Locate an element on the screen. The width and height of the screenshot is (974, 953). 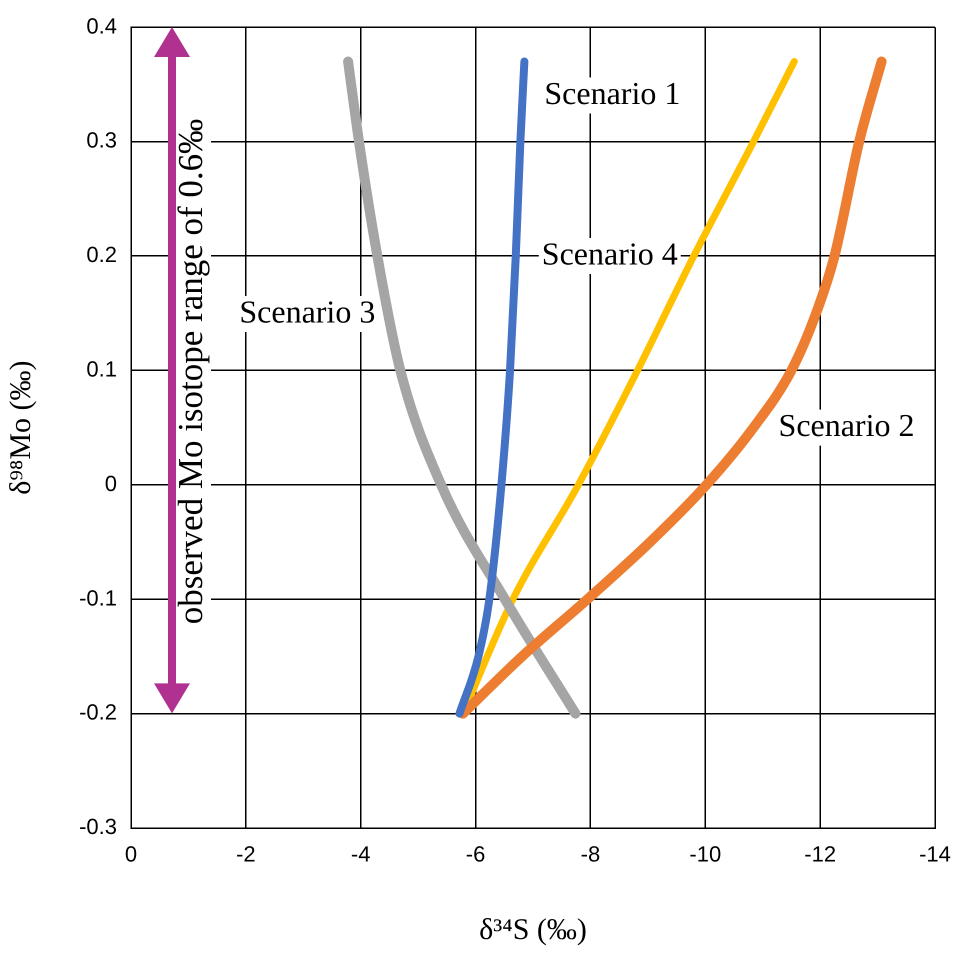
y-tick-label: 0.2 is located at coordinates (101, 255).